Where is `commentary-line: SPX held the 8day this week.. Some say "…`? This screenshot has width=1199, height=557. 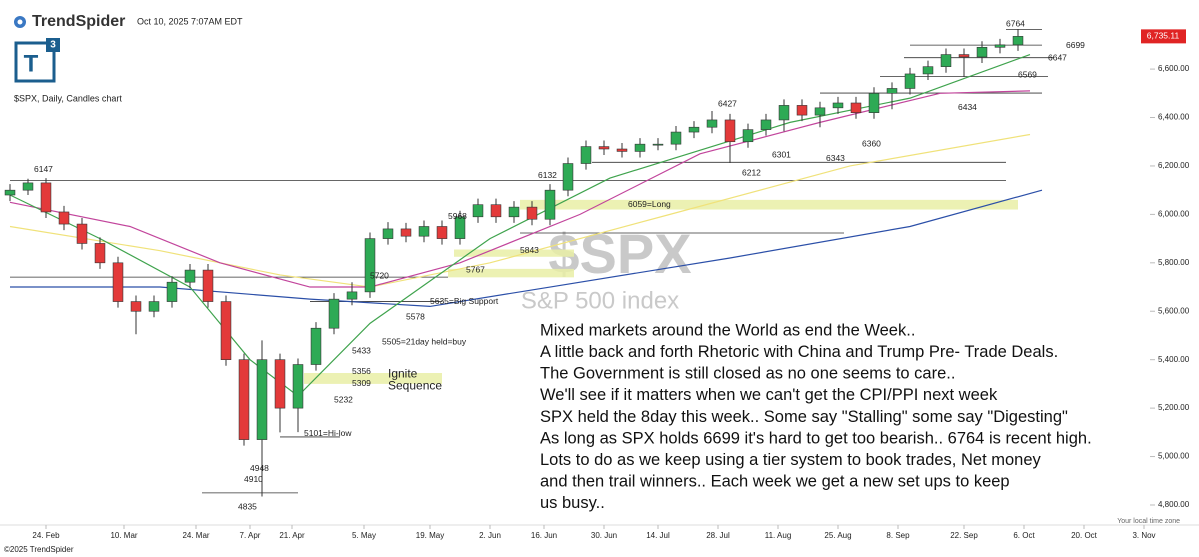
commentary-line: SPX held the 8day this week.. Some say "… is located at coordinates (804, 417).